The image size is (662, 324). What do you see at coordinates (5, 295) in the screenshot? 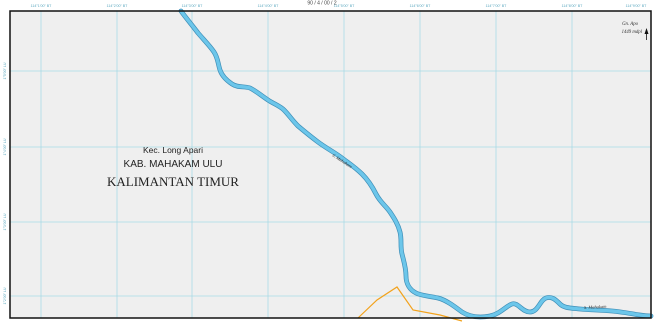
I see `left-tick-label: 1°2'00" LU` at bounding box center [5, 295].